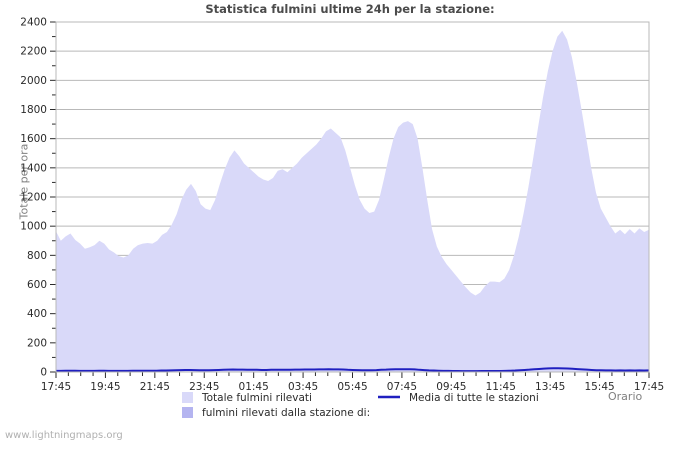  What do you see at coordinates (105, 387) in the screenshot?
I see `x-tick-label: 19:45` at bounding box center [105, 387].